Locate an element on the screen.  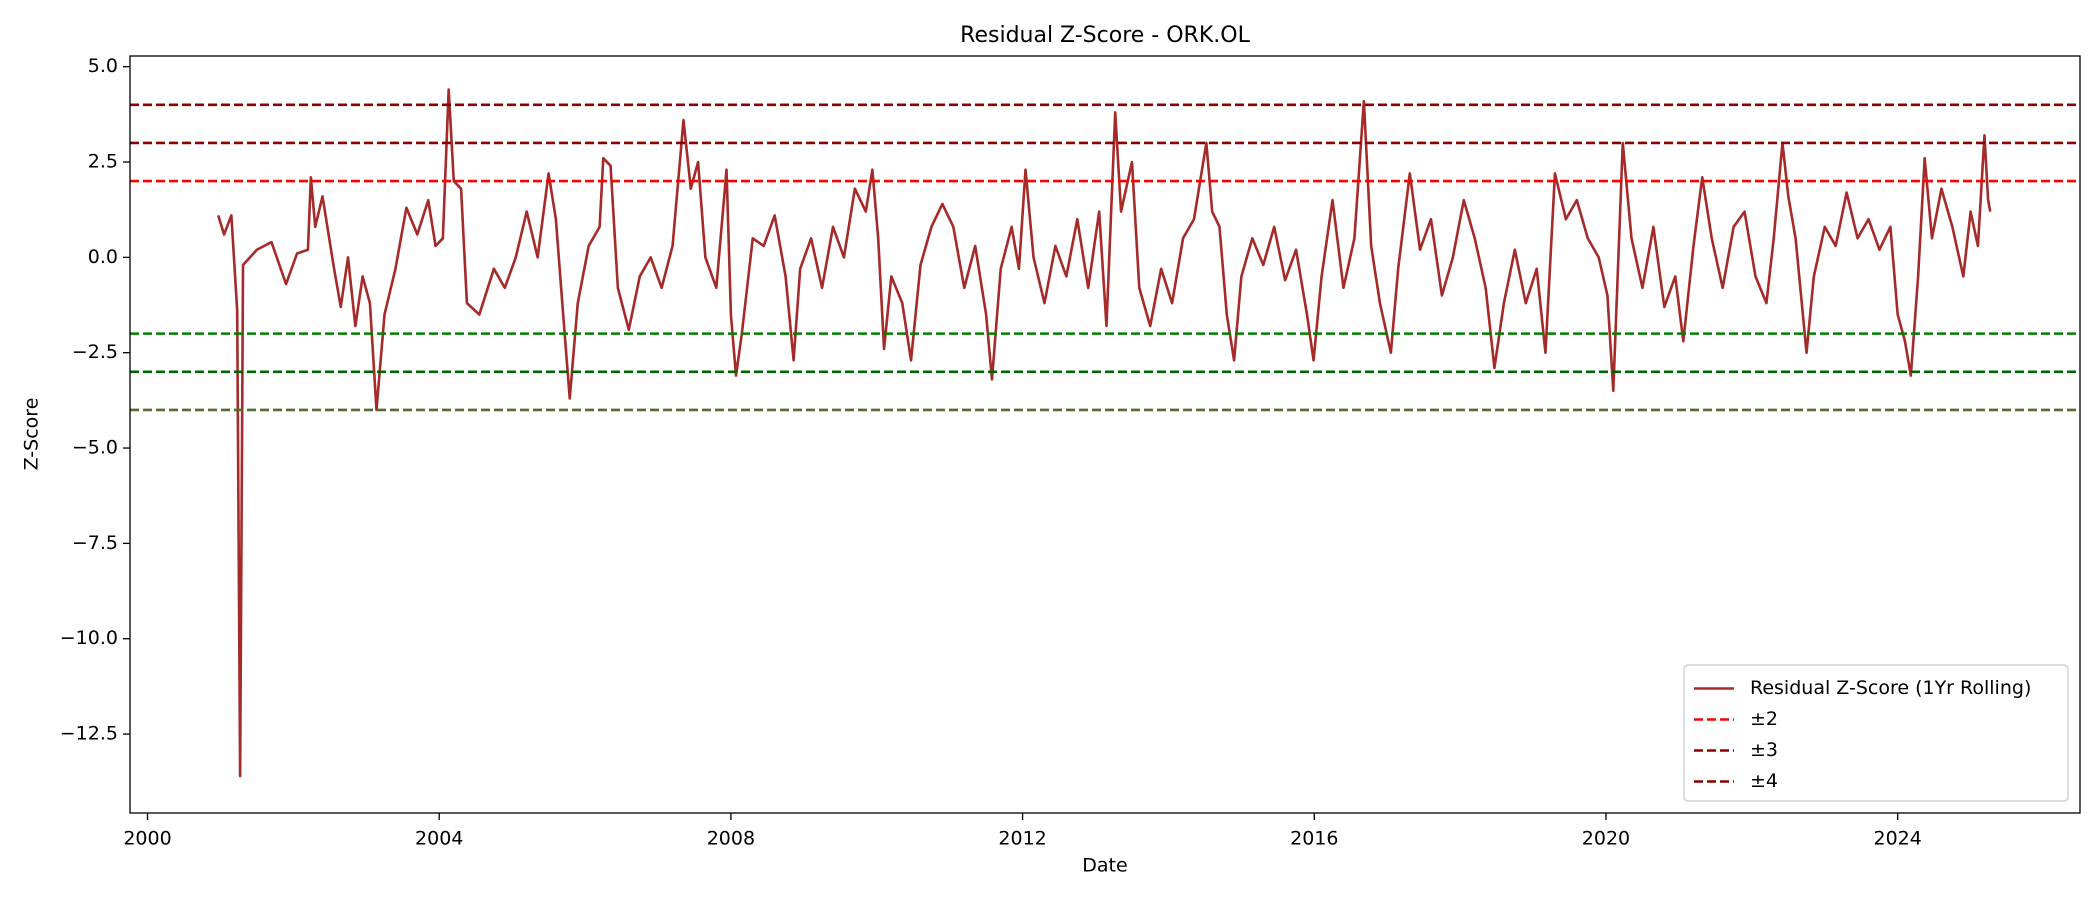
y-tick-label: −7.5 is located at coordinates (95, 543).